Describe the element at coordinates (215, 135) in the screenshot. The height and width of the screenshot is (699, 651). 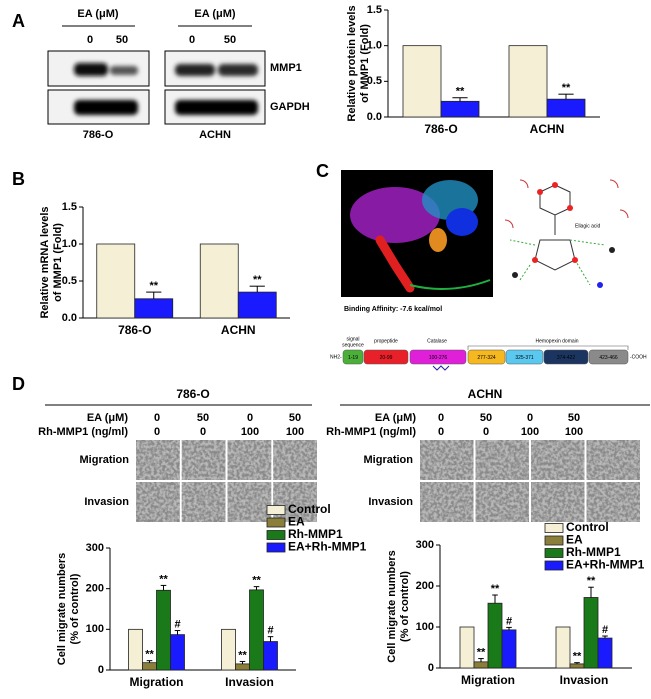
I see `cell-line-label: ACHN` at that location.